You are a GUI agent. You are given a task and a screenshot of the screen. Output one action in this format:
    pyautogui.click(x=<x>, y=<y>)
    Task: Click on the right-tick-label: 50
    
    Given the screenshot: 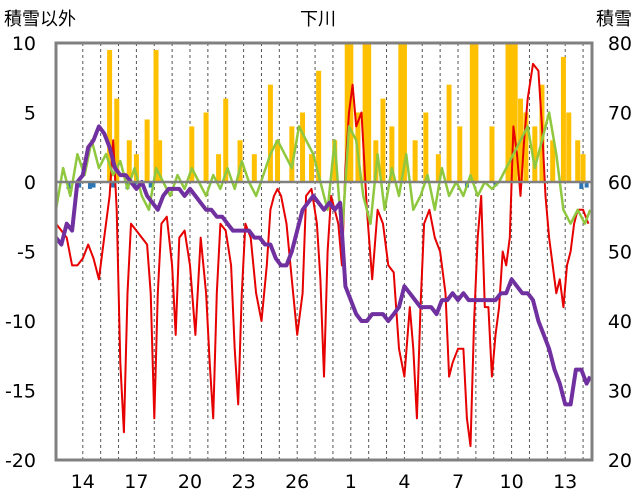 What is the action you would take?
    pyautogui.click(x=620, y=253)
    